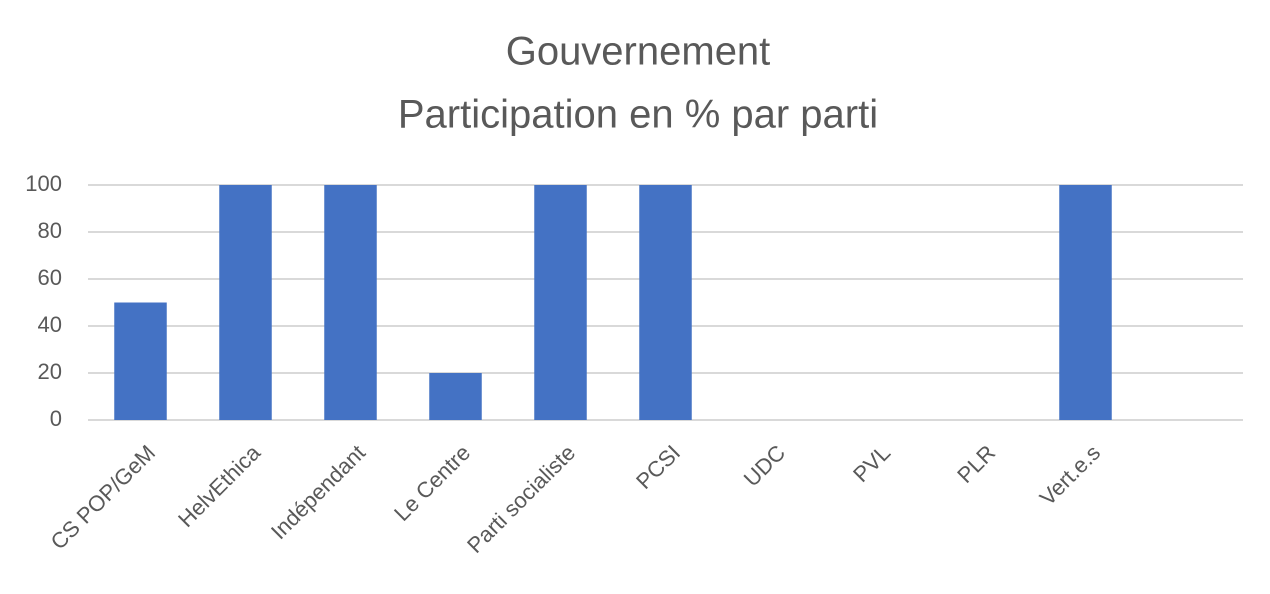 This screenshot has width=1270, height=594. I want to click on y-tick-label: 0, so click(56, 418).